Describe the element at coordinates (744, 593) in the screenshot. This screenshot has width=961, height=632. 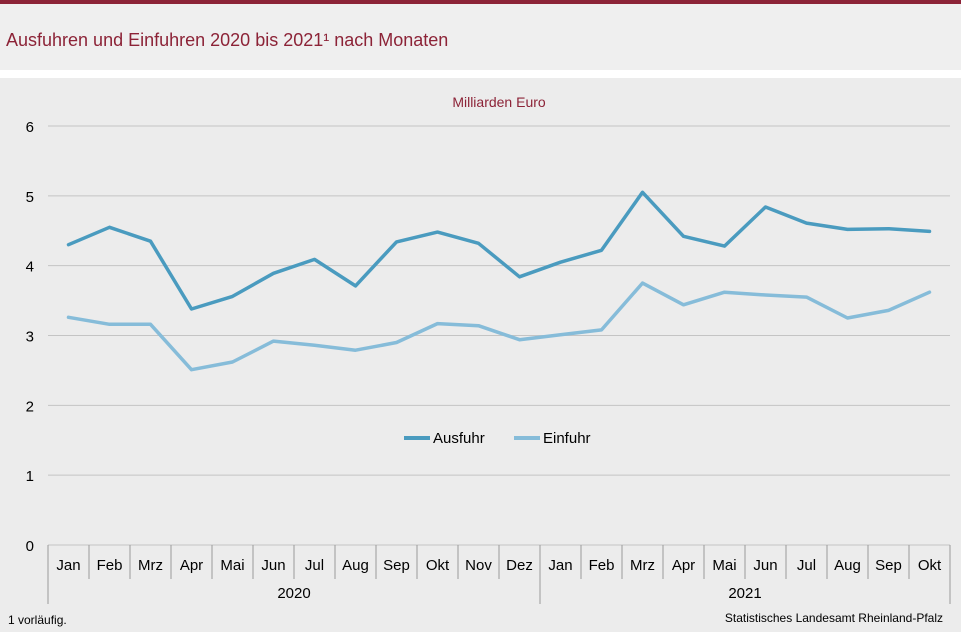
I see `year-label: 2021` at that location.